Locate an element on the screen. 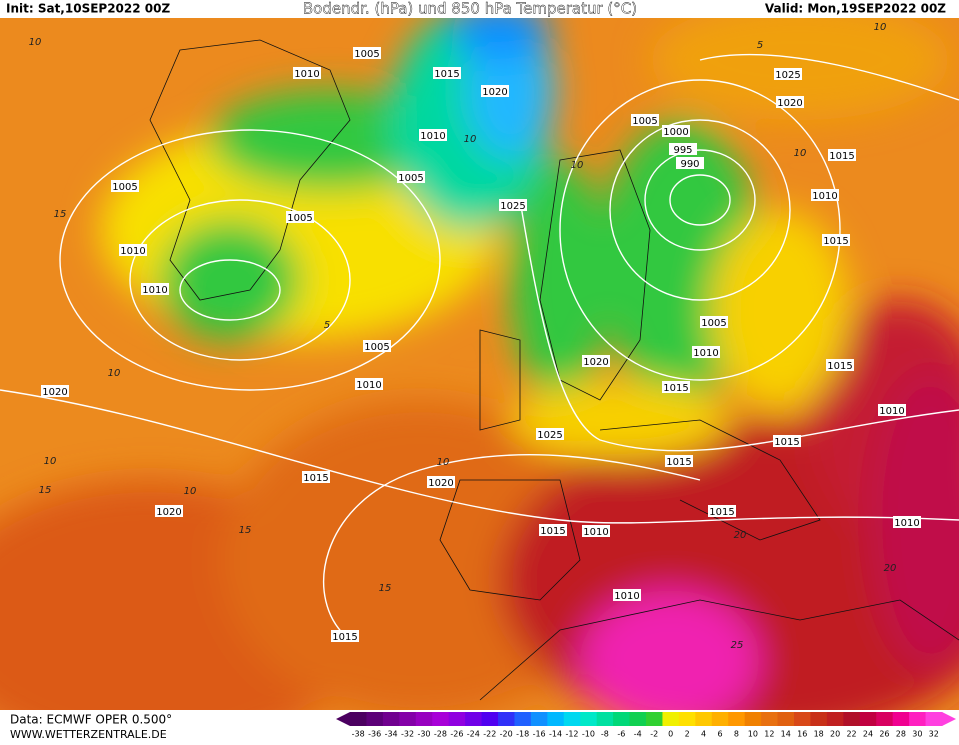 This screenshot has width=959, height=745. colorbar-label: 22 is located at coordinates (851, 734).